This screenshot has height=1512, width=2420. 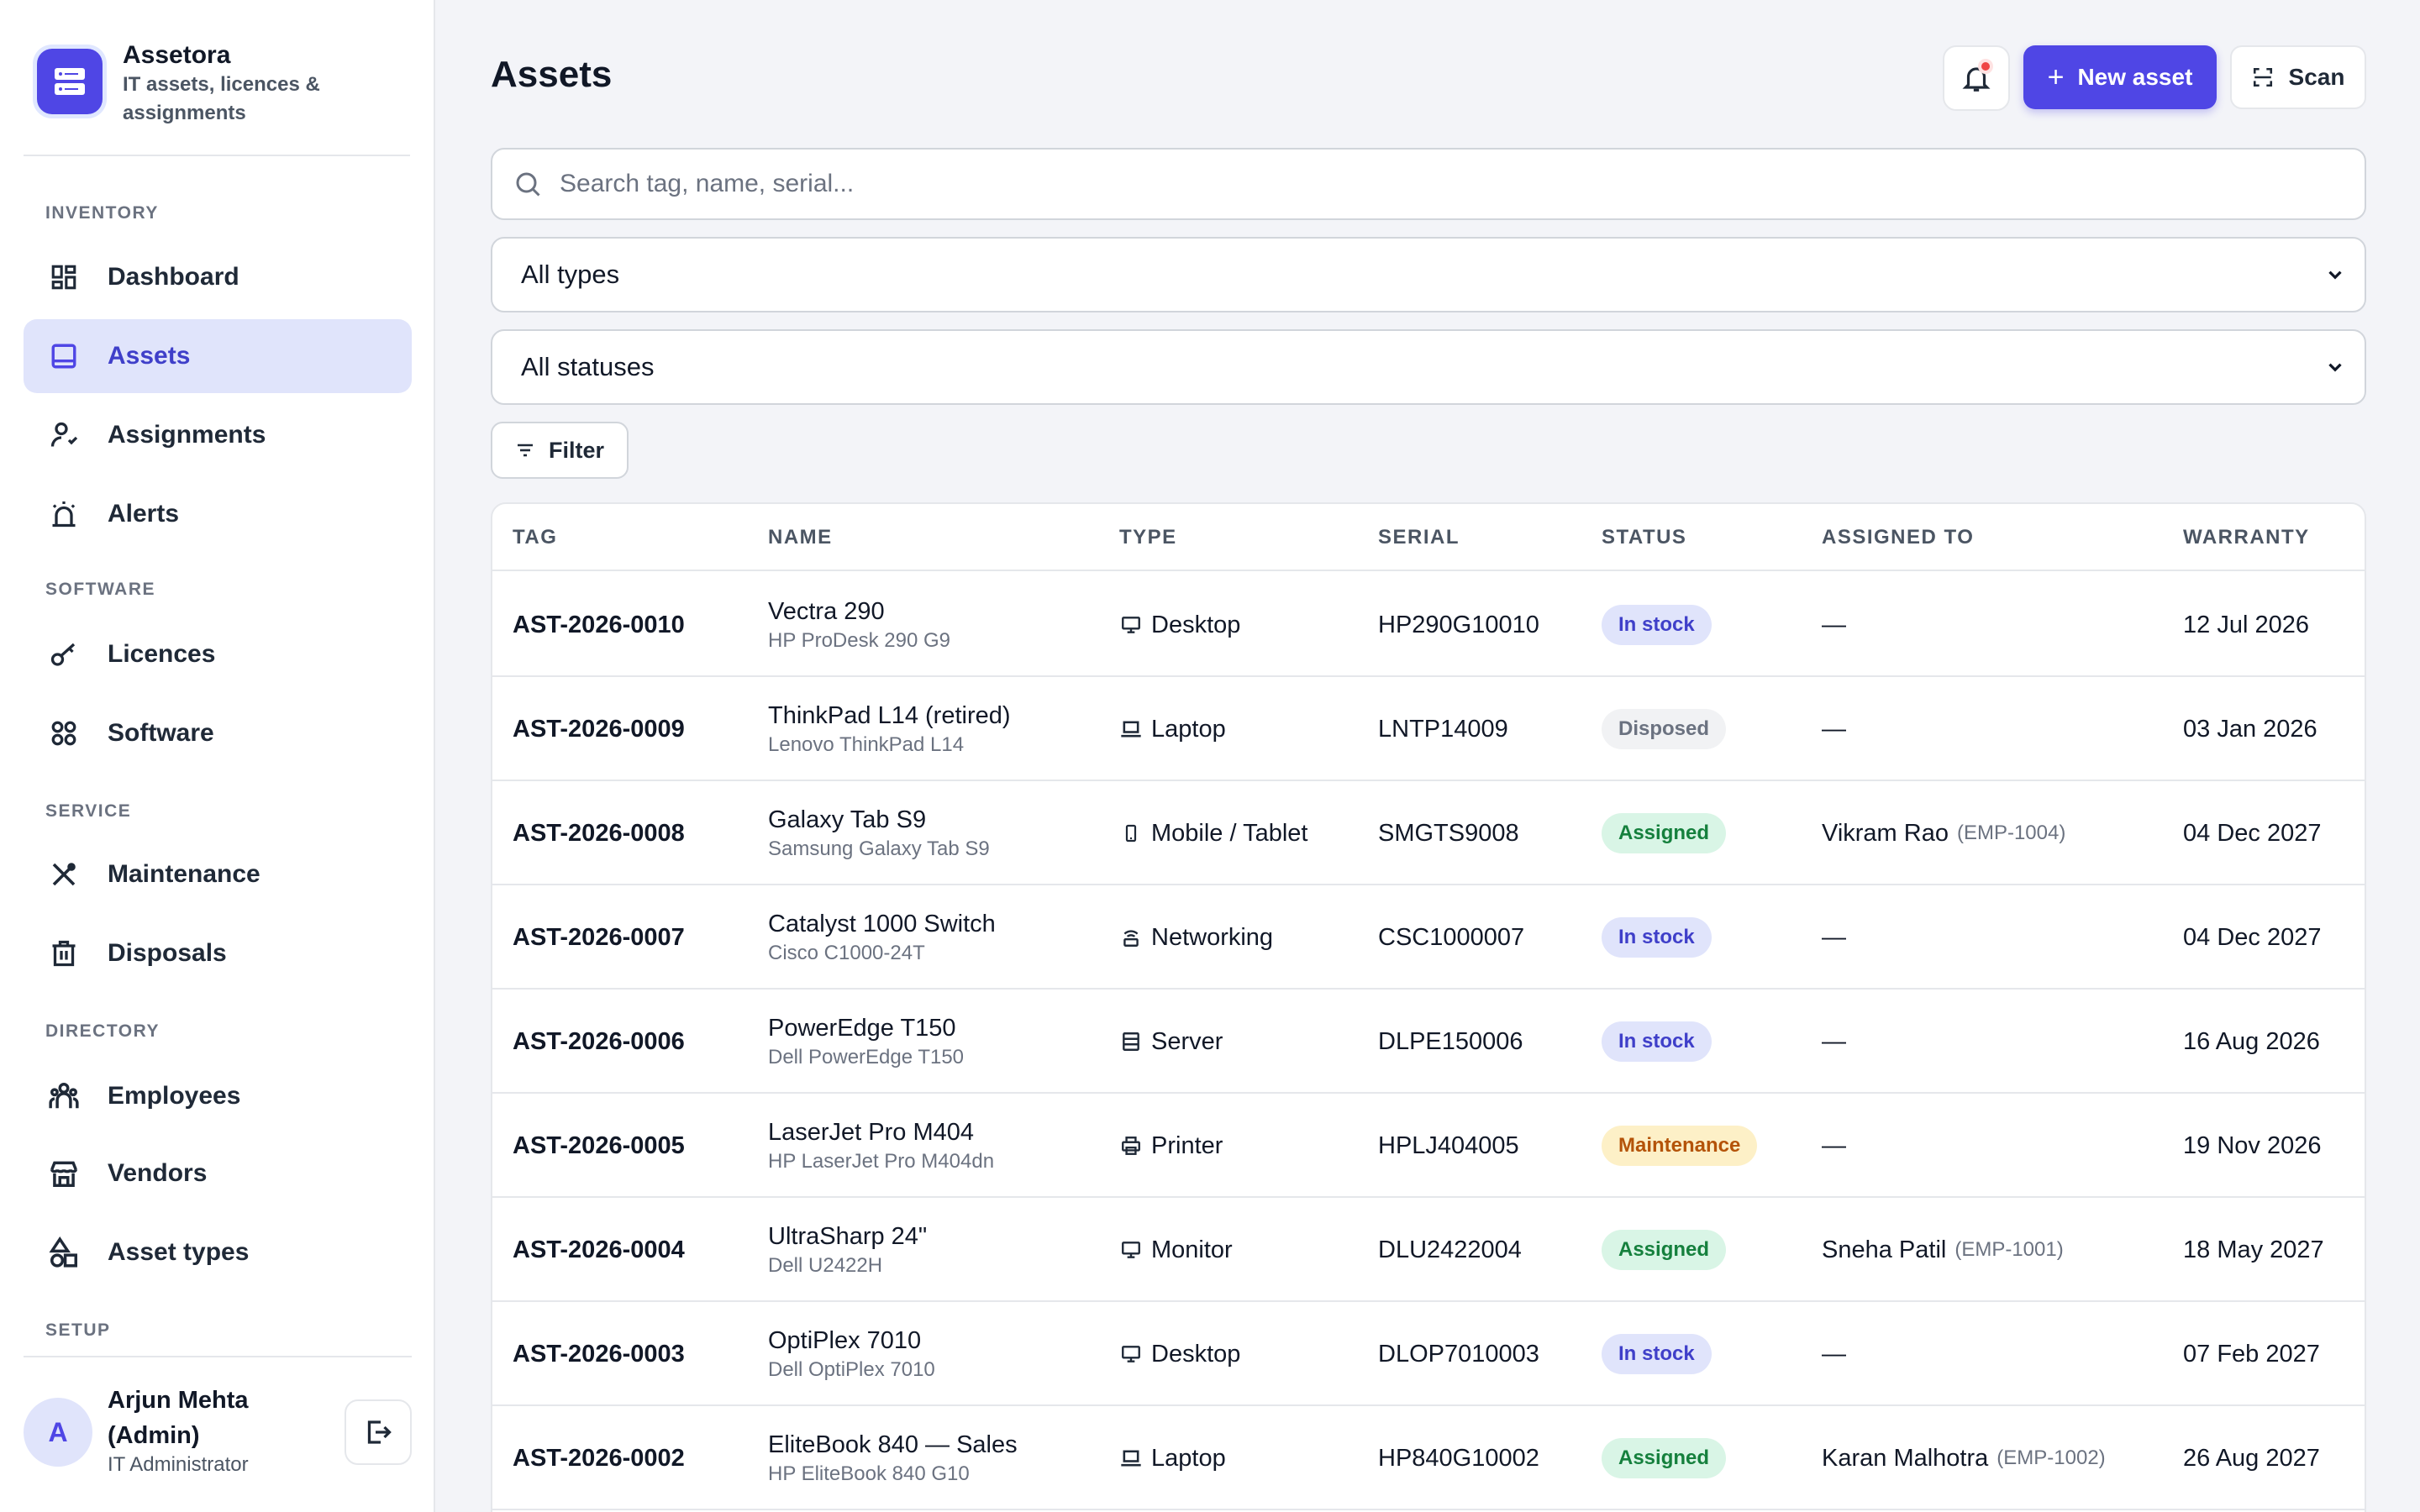 I want to click on status-badge: Assigned, so click(x=1664, y=1250).